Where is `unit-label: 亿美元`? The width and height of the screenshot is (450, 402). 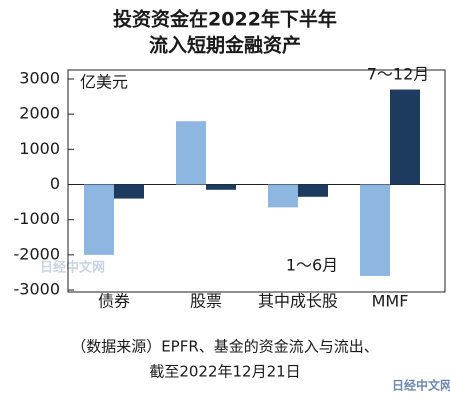
unit-label: 亿美元 is located at coordinates (104, 82).